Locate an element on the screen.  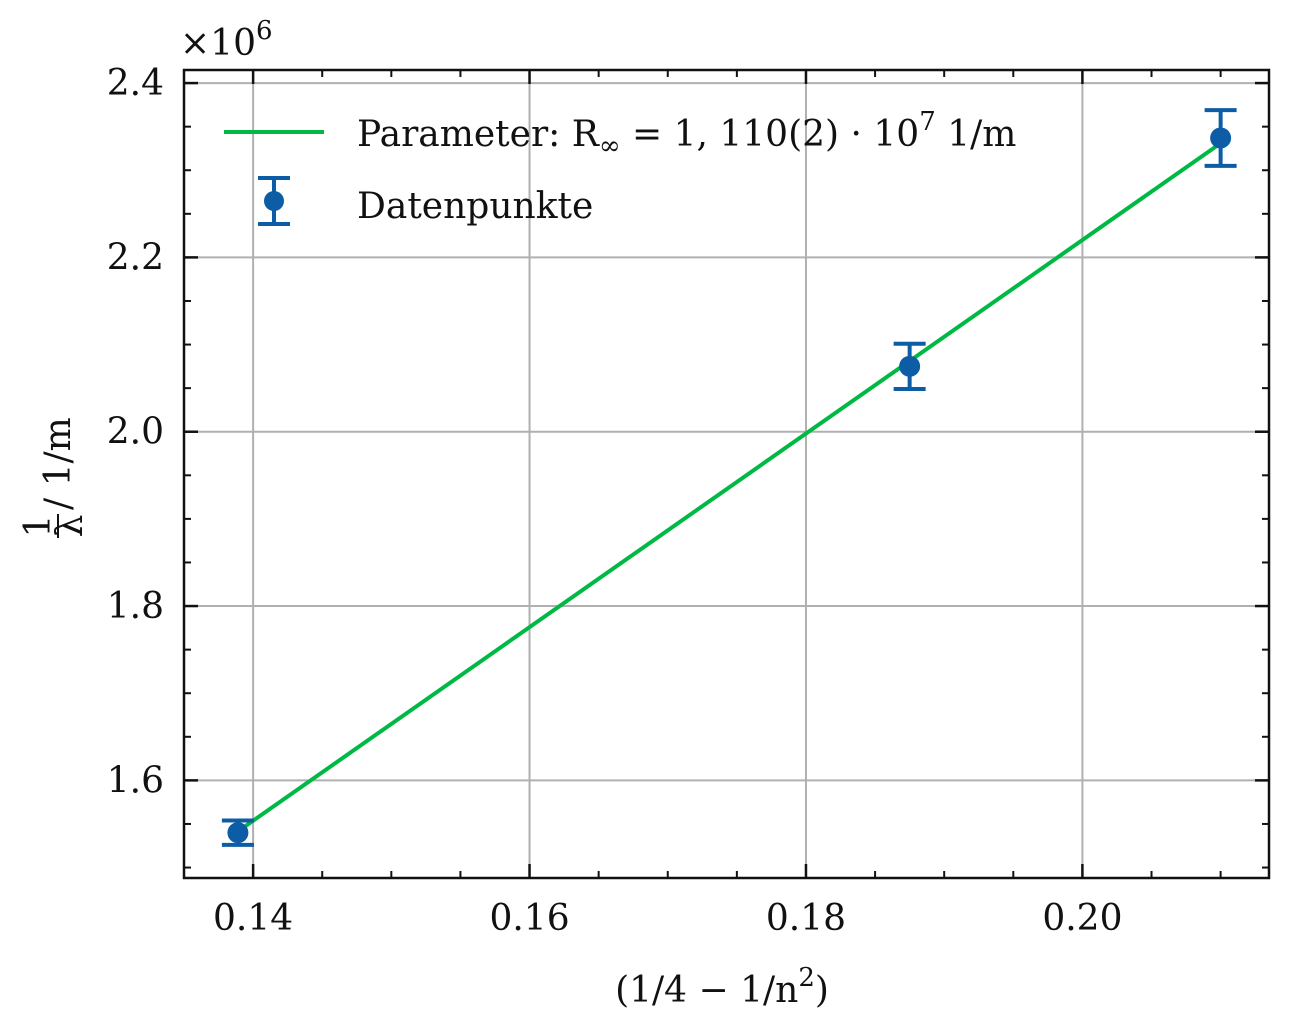
y-axis-label-unit: / 1/m is located at coordinates (58, 463).